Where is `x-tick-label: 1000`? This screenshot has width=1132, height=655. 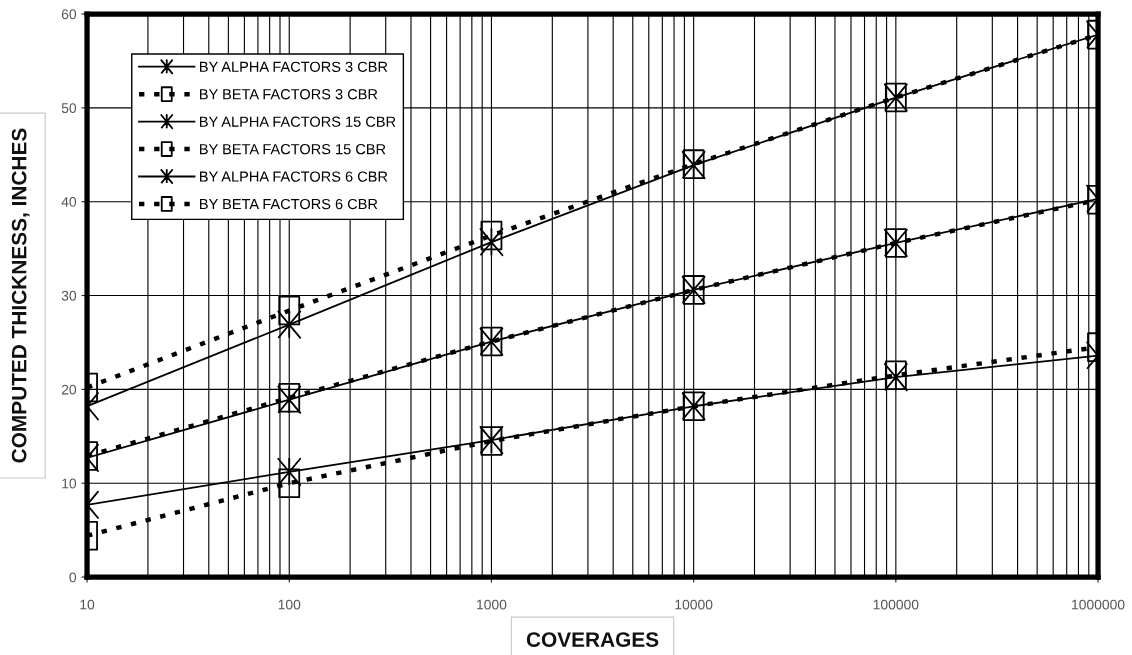
x-tick-label: 1000 is located at coordinates (492, 604).